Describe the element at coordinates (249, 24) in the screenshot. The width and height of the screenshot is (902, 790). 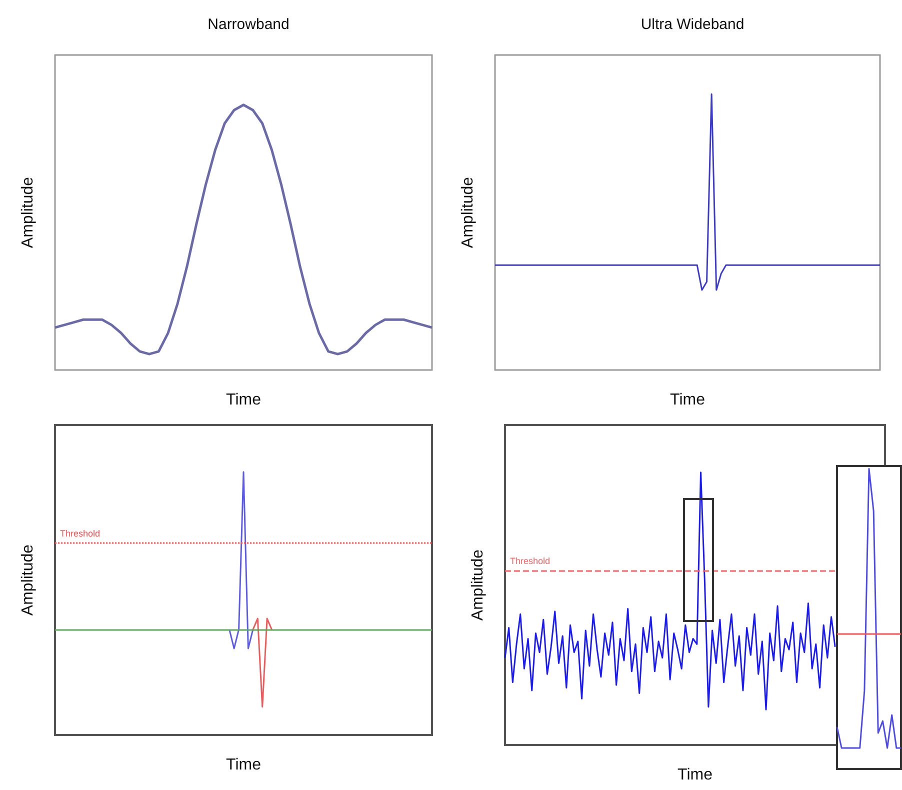
I see `chart-title: Narrowband` at that location.